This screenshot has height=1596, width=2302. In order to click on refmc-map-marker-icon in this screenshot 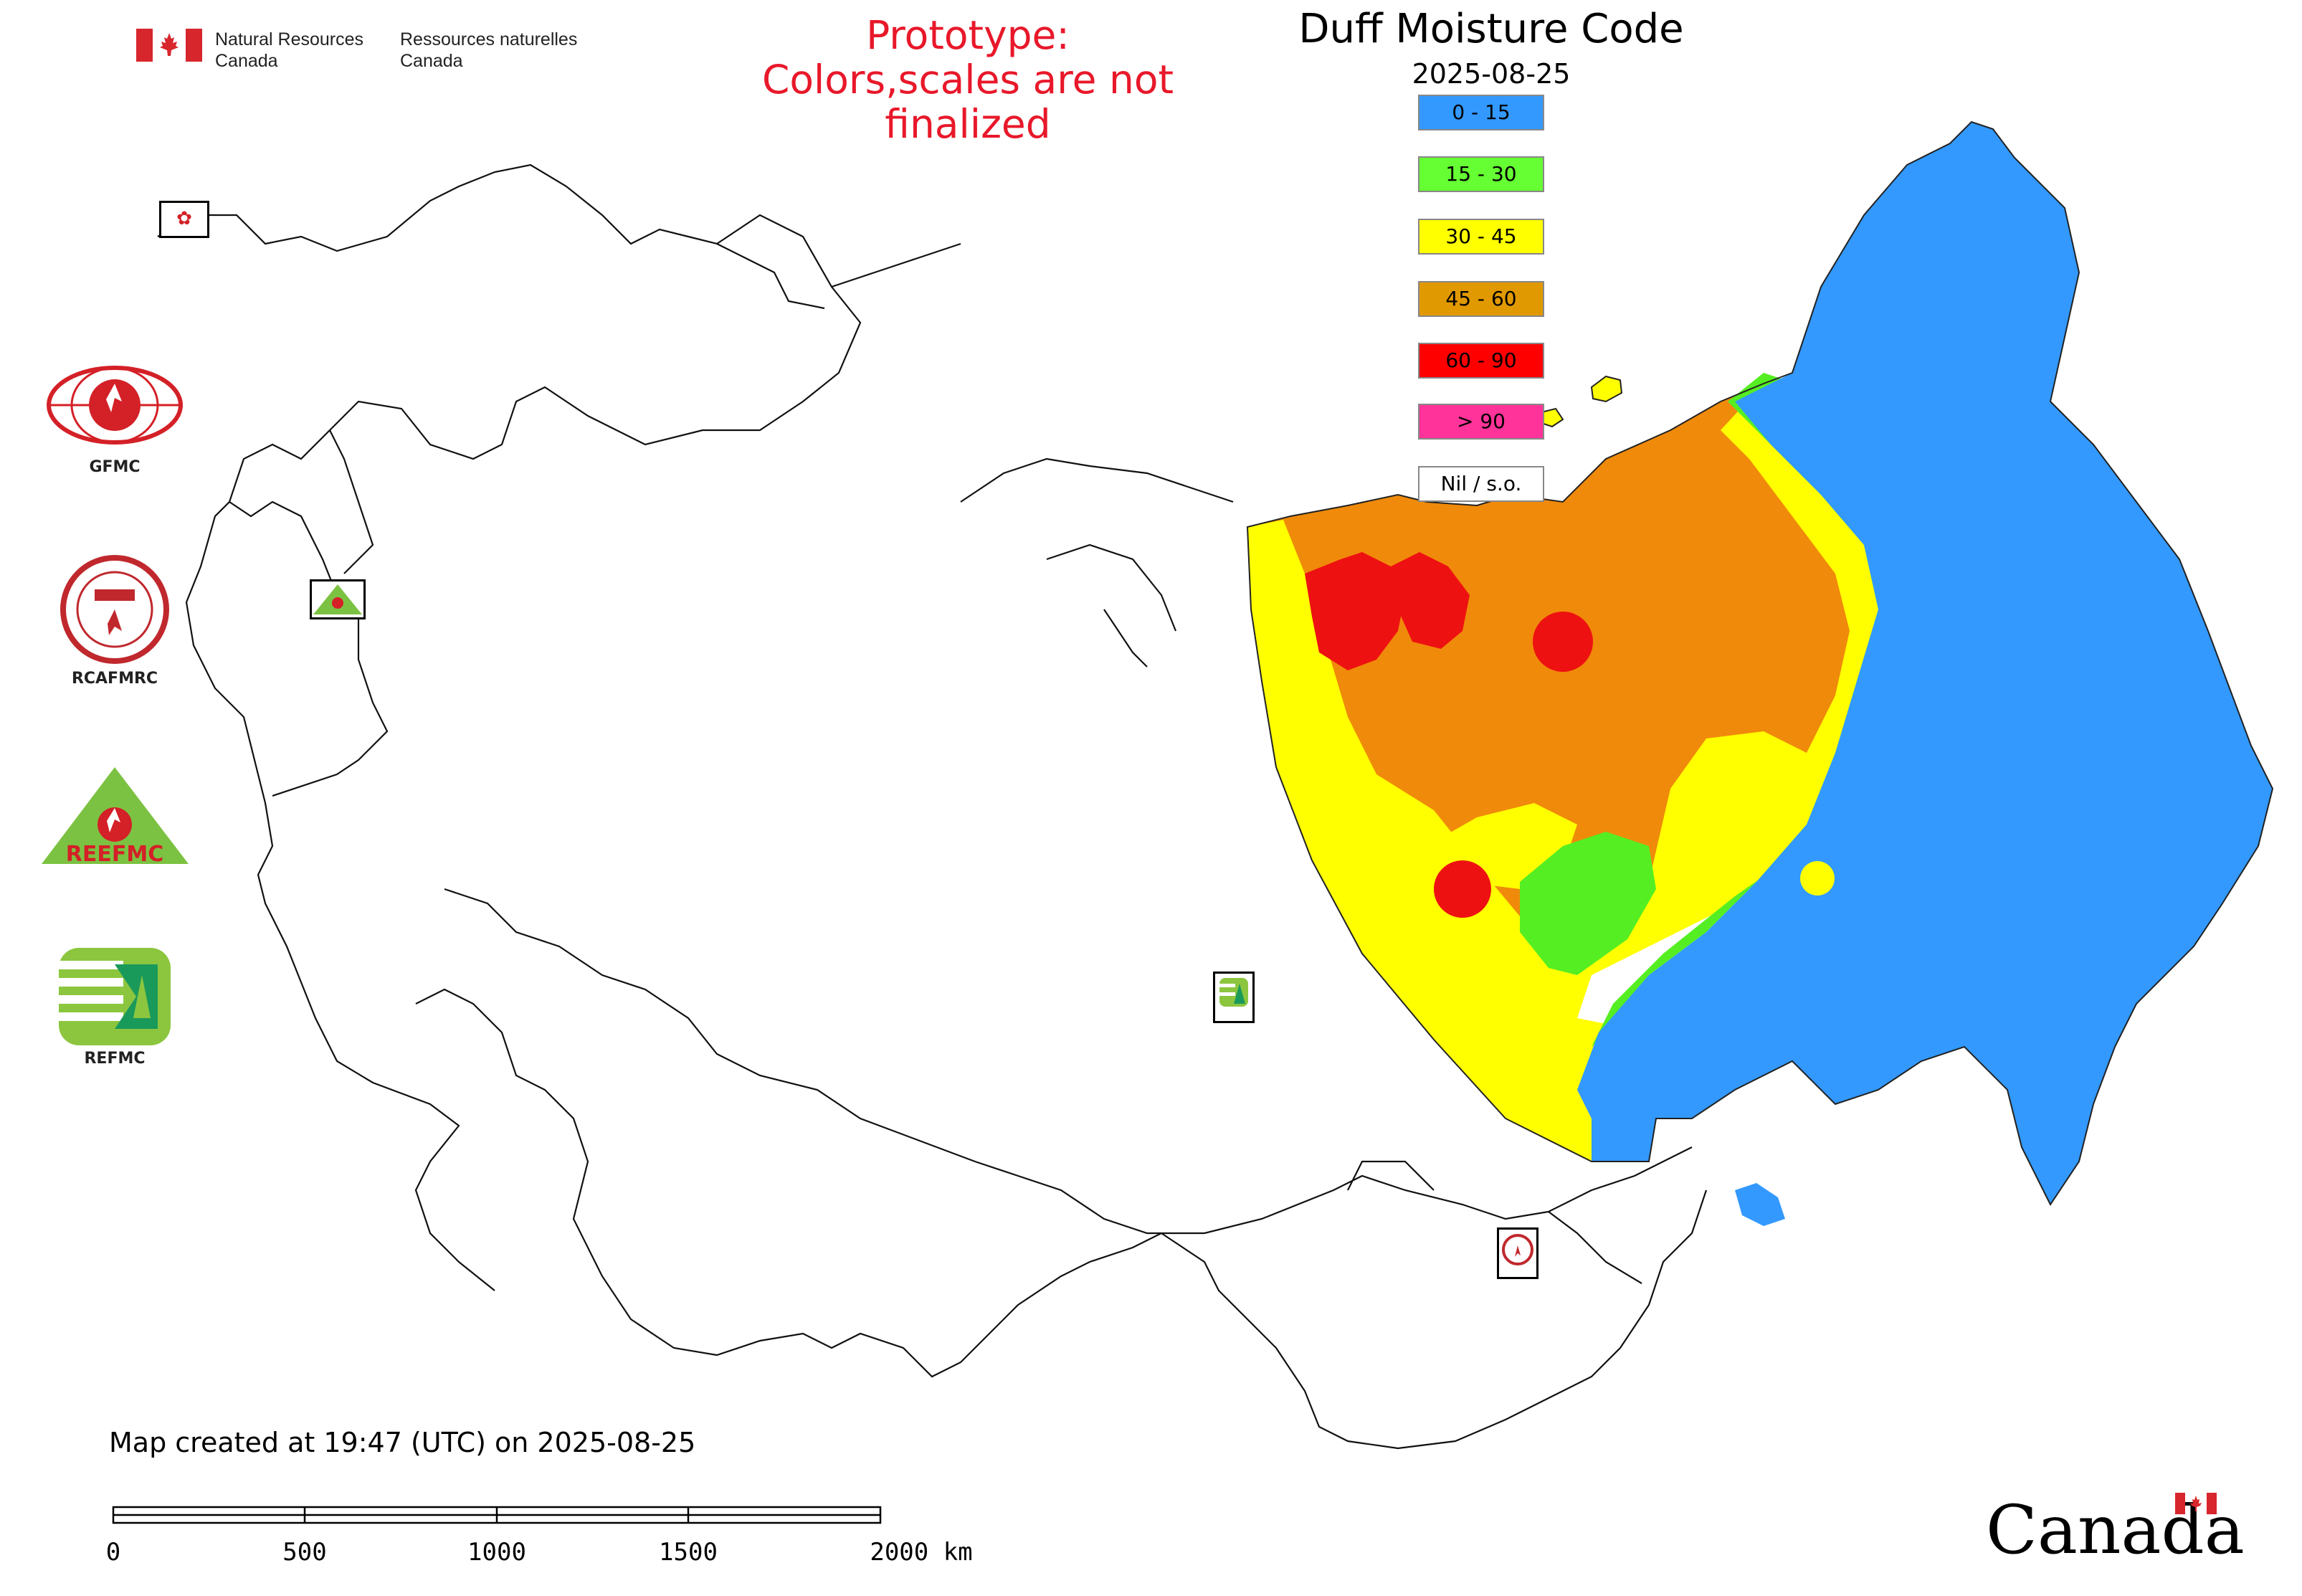, I will do `click(1234, 997)`.